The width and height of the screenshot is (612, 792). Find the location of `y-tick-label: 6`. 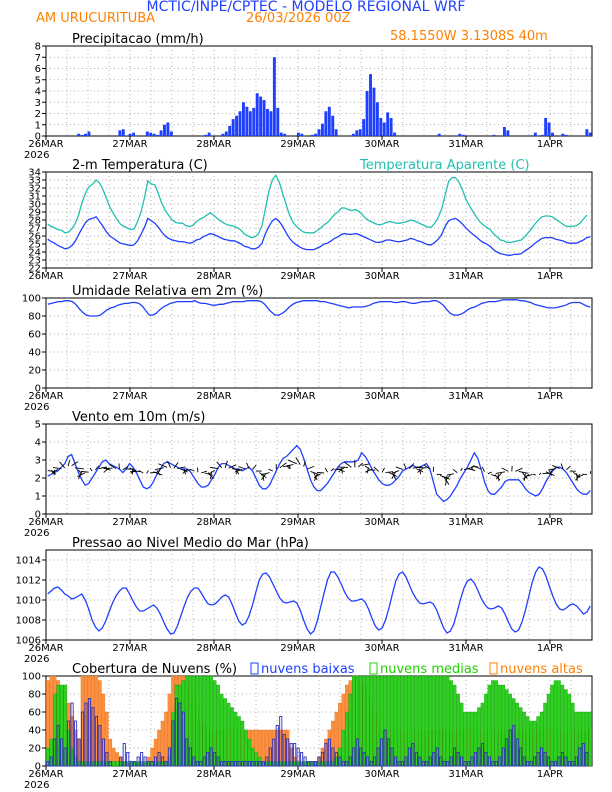

y-tick-label: 6 is located at coordinates (38, 69).